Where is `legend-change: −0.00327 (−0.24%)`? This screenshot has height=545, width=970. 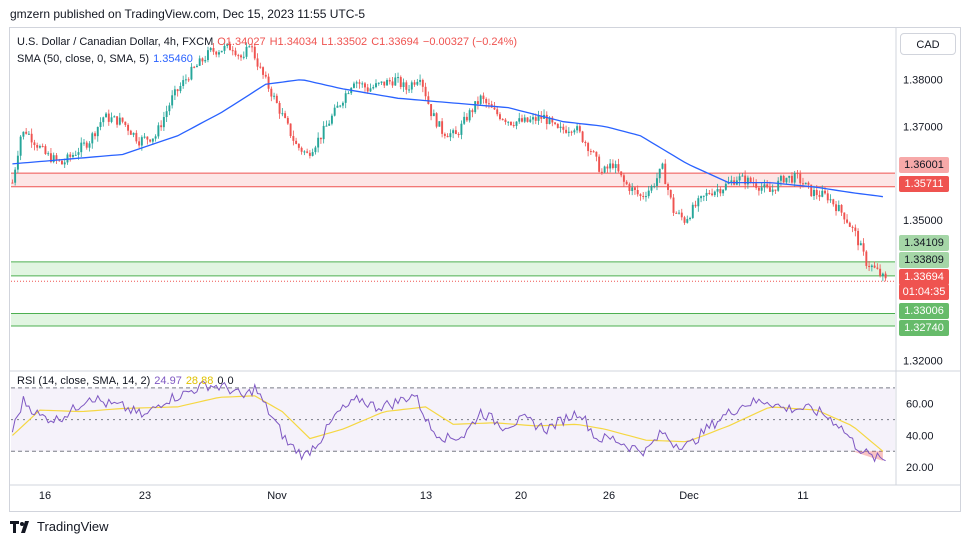 legend-change: −0.00327 (−0.24%) is located at coordinates (470, 42).